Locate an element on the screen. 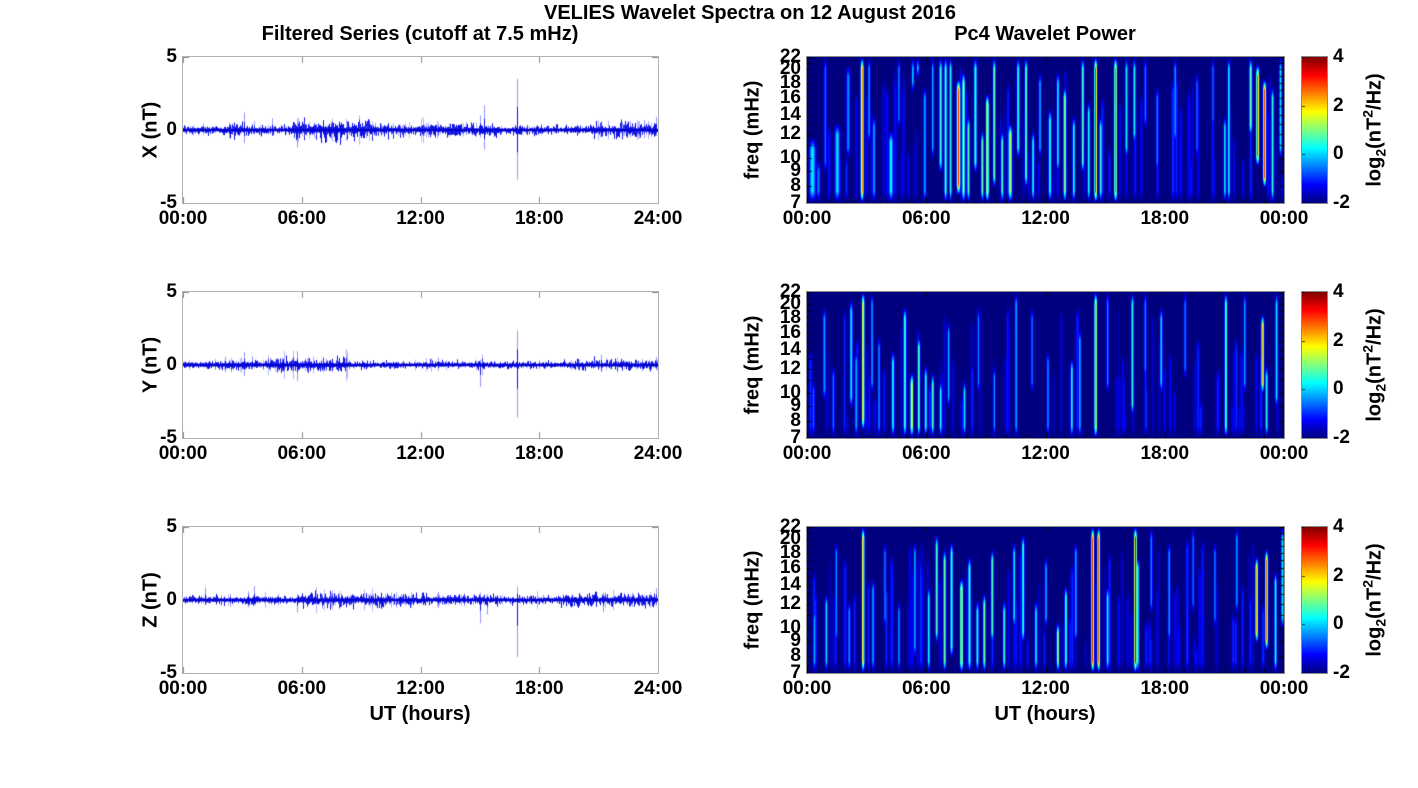 The image size is (1418, 788). left-column-title: Filtered Series (cutoff at 7.5 mHz) is located at coordinates (420, 34).